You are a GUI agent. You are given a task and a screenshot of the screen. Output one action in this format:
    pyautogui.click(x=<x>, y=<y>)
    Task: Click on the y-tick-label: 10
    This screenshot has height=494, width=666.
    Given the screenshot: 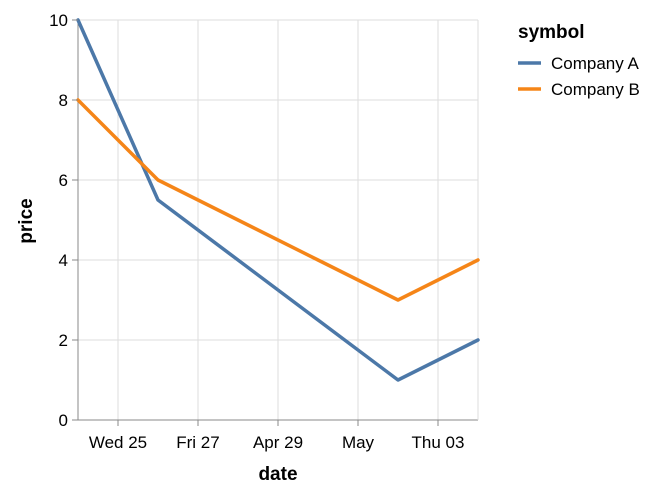 What is the action you would take?
    pyautogui.click(x=58, y=20)
    